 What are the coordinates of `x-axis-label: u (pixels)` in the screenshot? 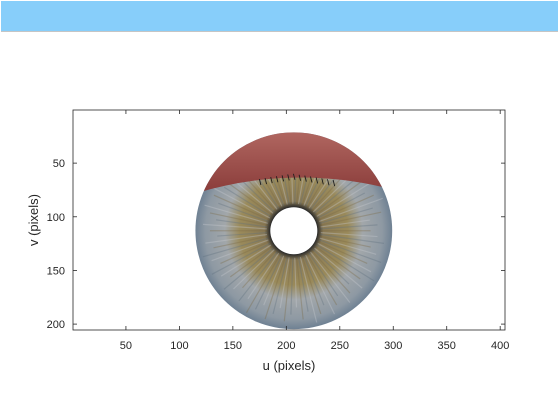 It's located at (289, 365).